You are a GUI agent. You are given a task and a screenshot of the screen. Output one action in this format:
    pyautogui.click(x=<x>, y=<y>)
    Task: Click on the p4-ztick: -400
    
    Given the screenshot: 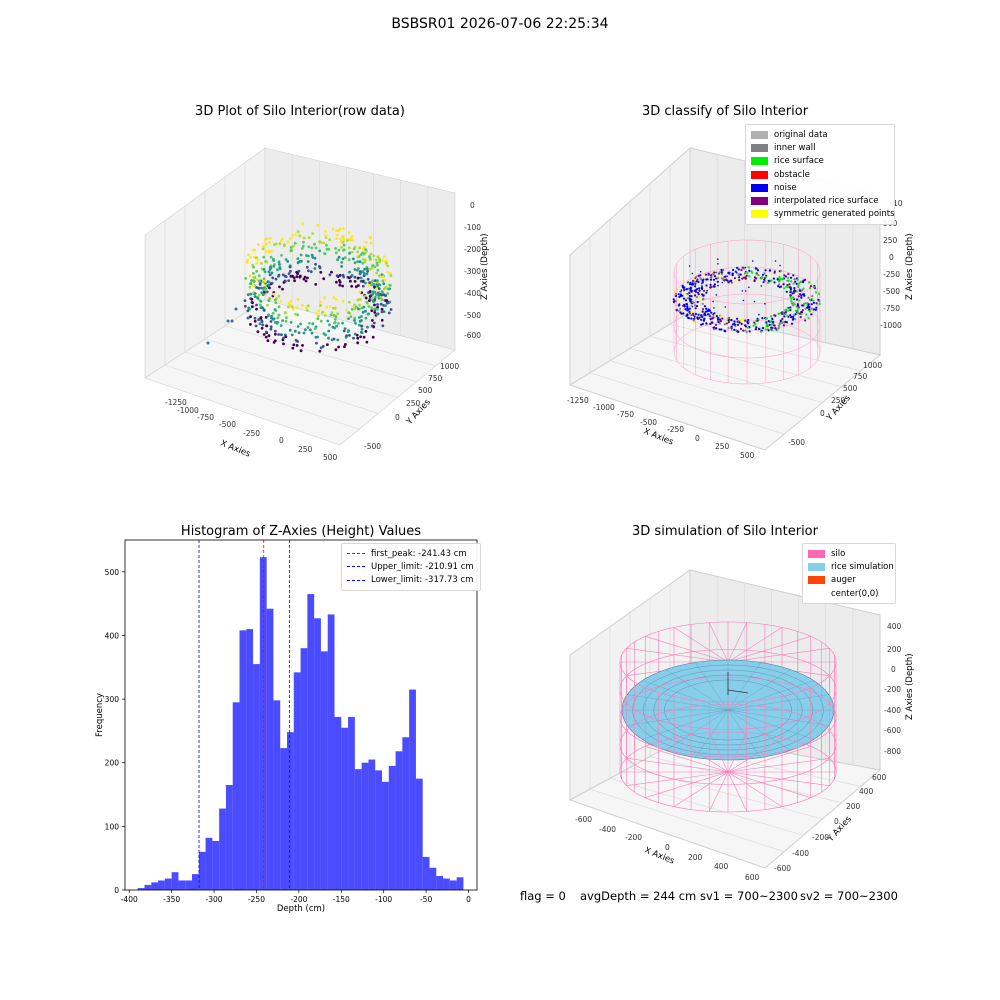 What is the action you would take?
    pyautogui.click(x=892, y=710)
    